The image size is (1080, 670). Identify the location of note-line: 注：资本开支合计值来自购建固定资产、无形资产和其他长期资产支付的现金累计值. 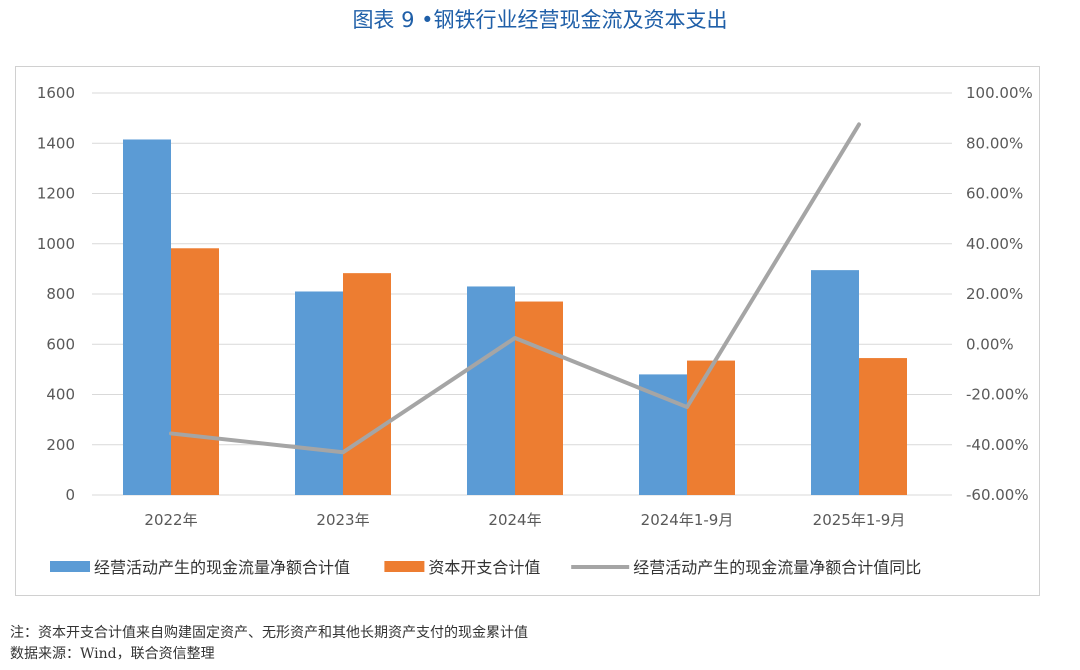
(269, 633).